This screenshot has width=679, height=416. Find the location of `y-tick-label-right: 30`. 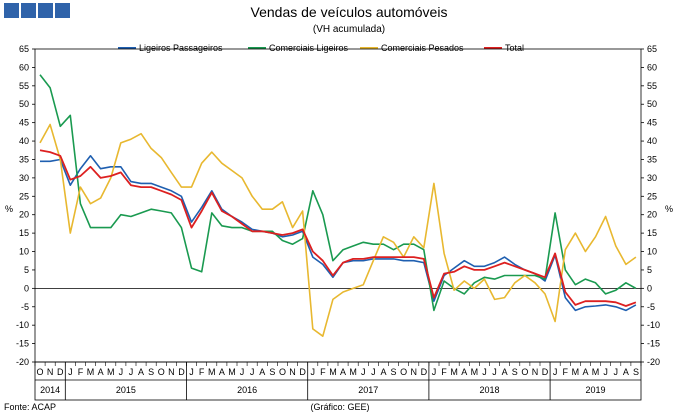

y-tick-label-right: 30 is located at coordinates (652, 178).